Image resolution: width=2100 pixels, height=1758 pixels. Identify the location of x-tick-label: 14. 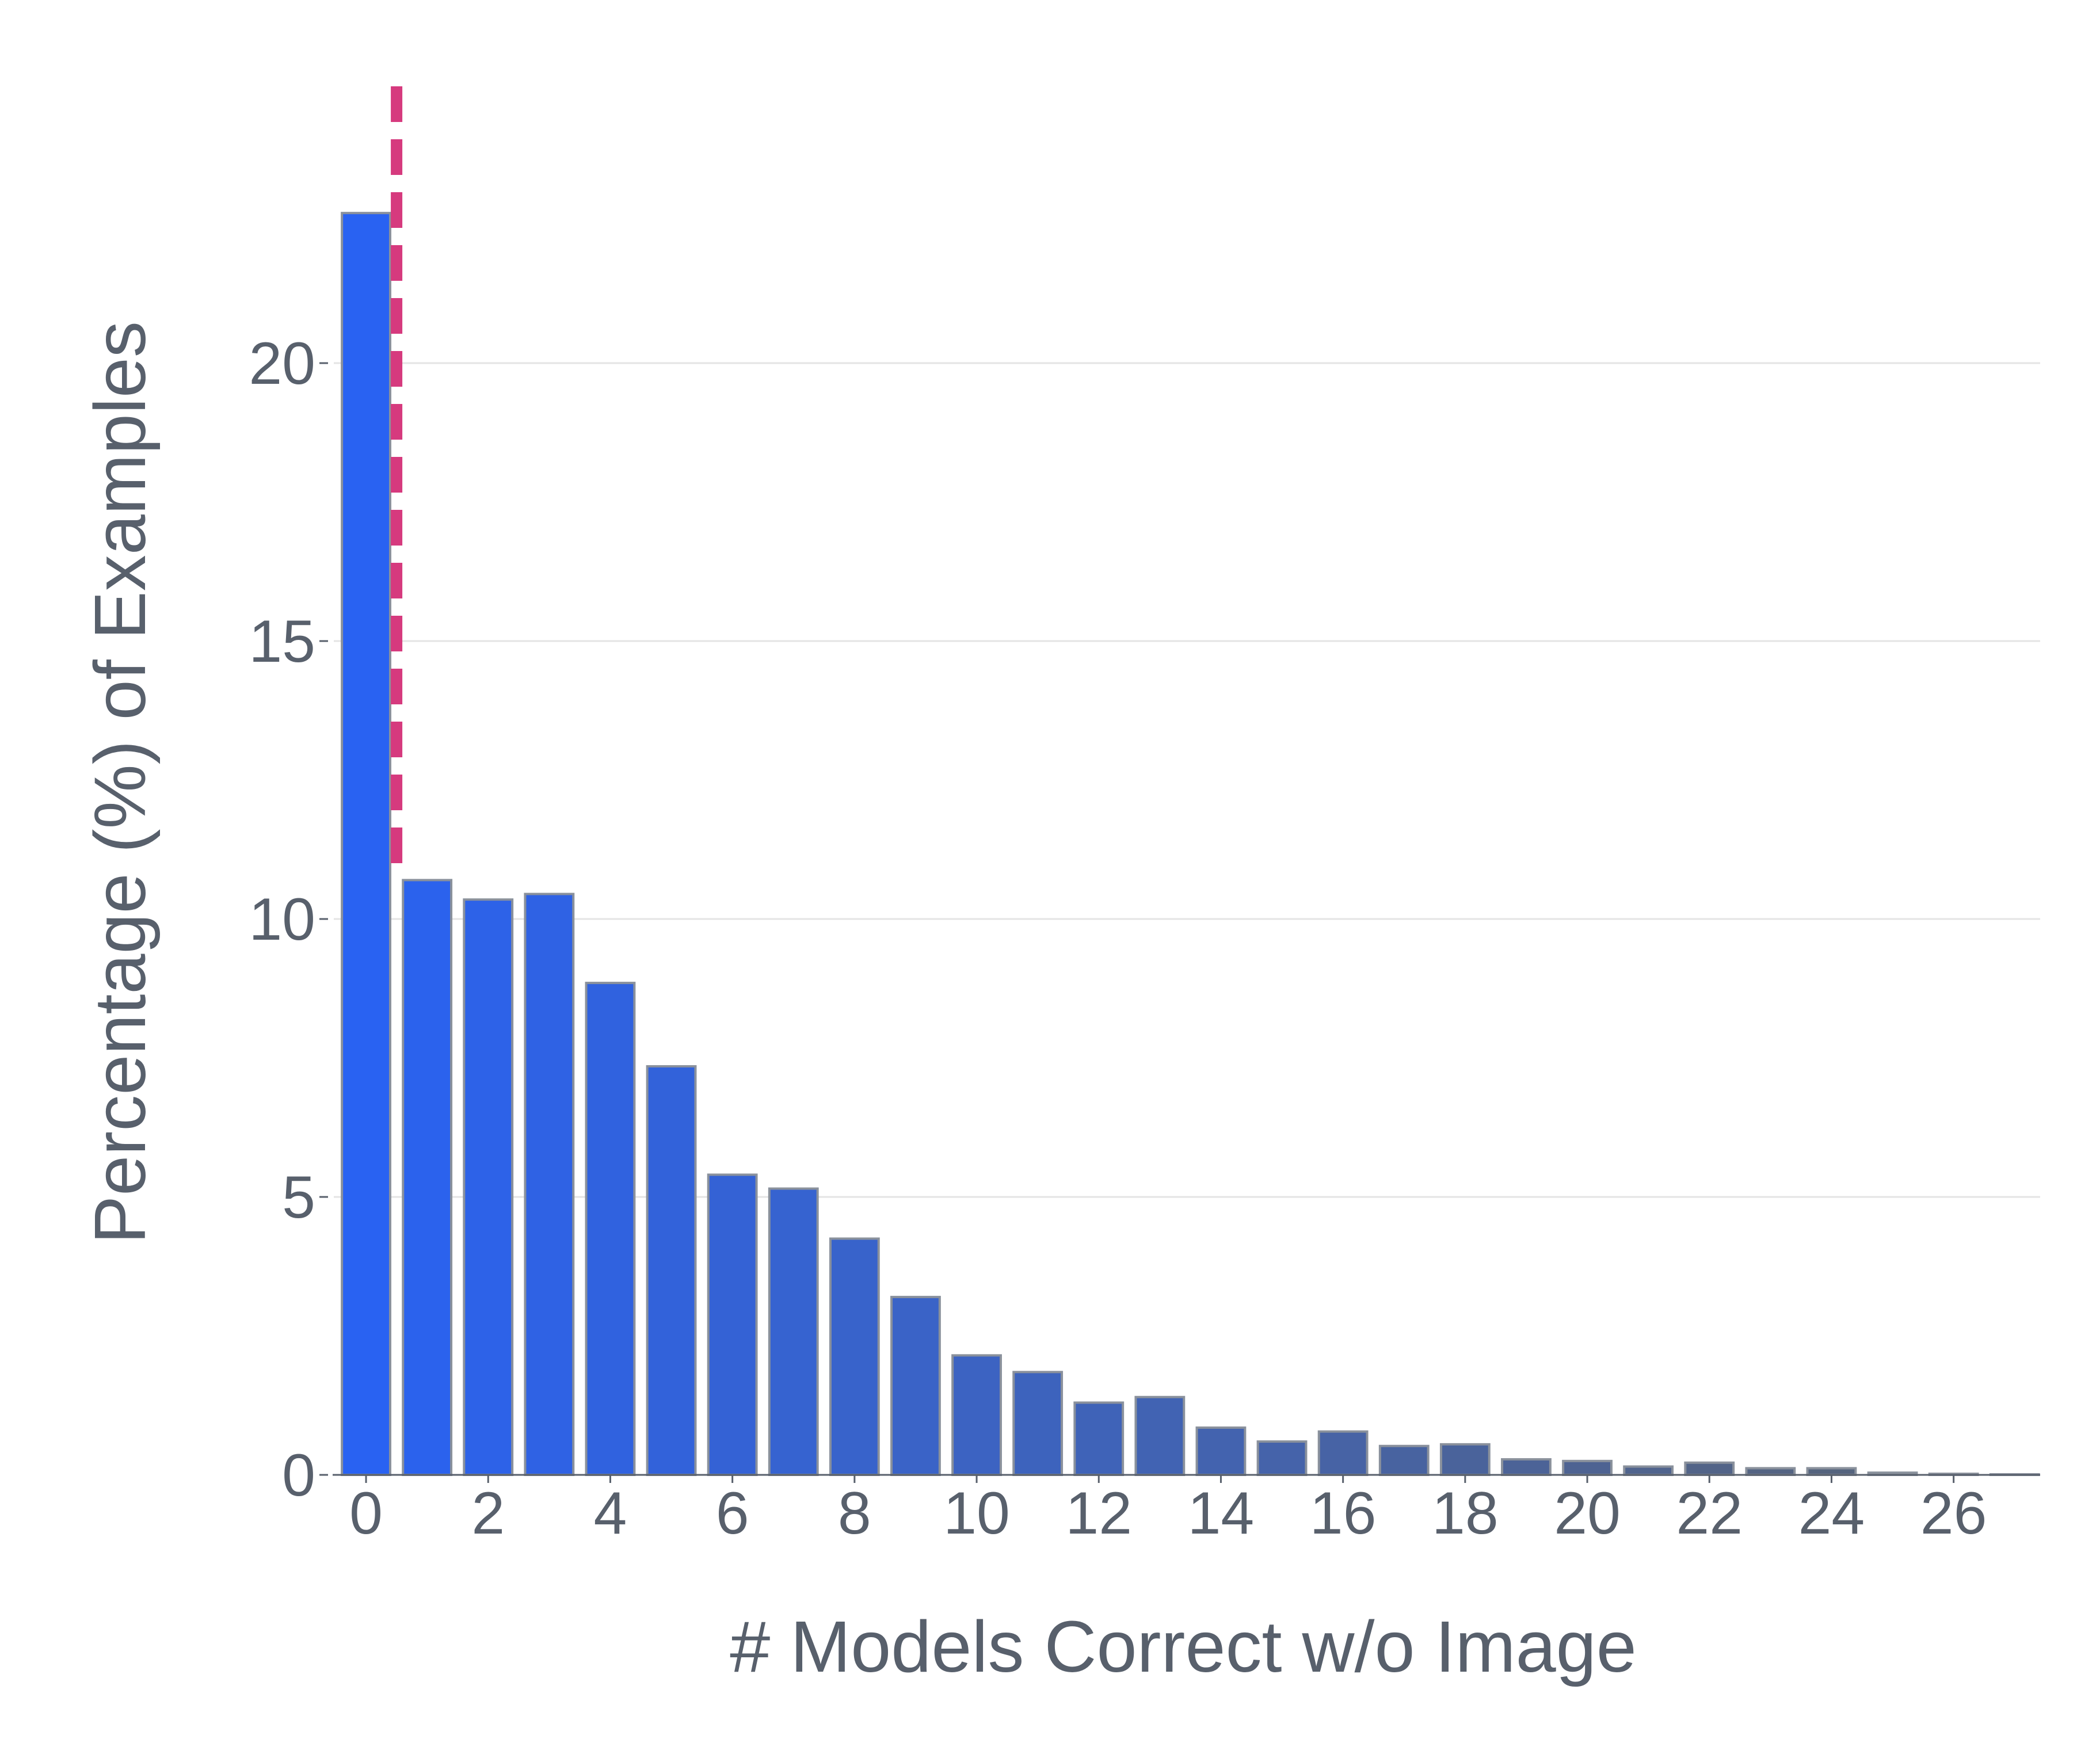
(1221, 1513).